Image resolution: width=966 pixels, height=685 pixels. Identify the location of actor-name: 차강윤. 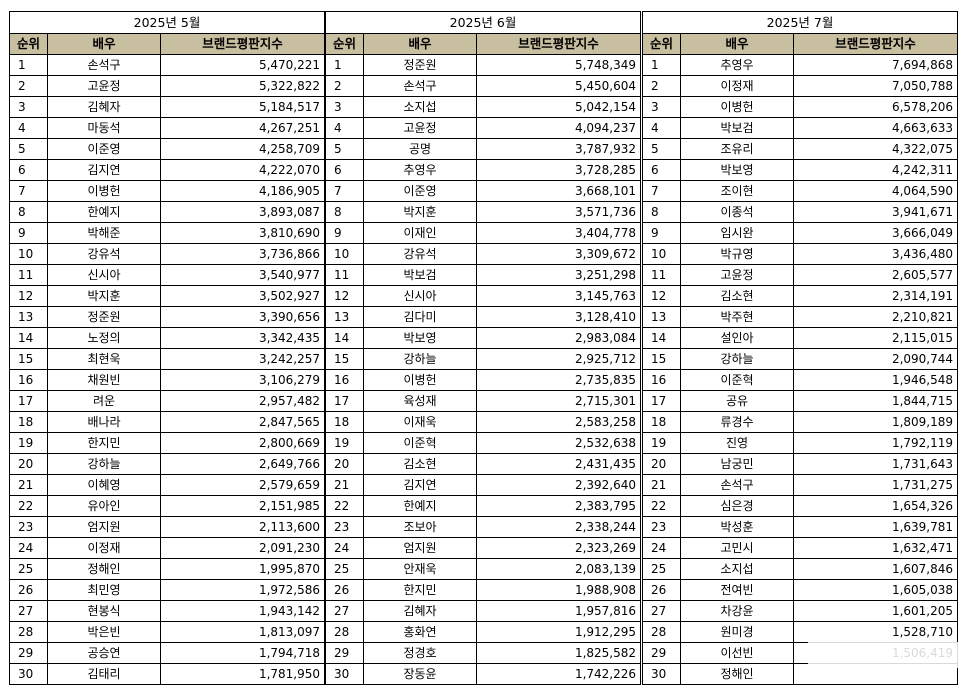
(737, 611).